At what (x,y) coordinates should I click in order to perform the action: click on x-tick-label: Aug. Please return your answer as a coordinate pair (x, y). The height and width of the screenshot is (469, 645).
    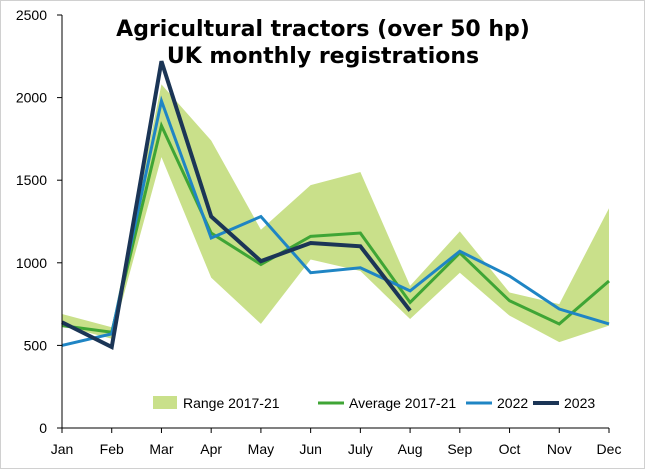
    Looking at the image, I should click on (410, 449).